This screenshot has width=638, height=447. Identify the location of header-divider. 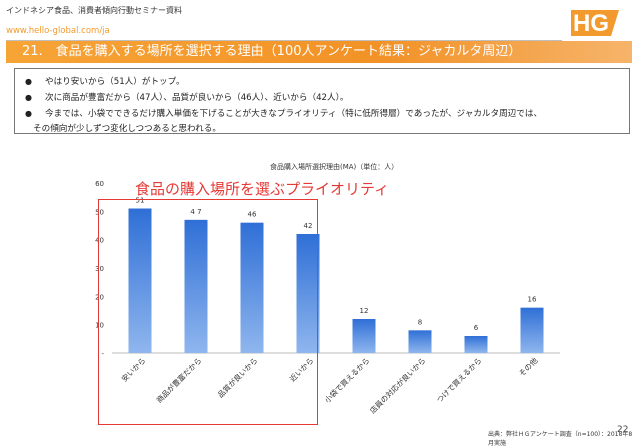
(284, 40).